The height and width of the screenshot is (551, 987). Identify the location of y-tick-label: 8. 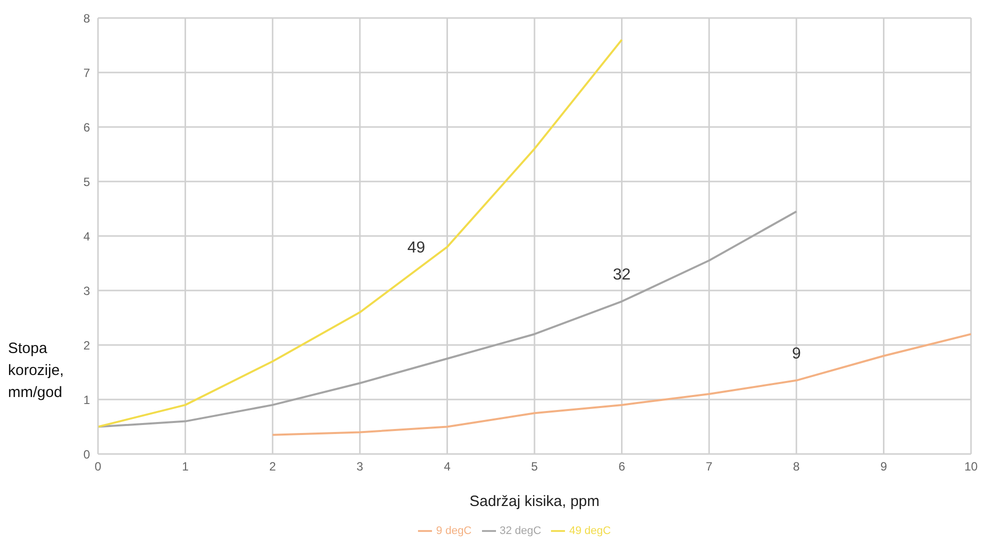
(86, 18).